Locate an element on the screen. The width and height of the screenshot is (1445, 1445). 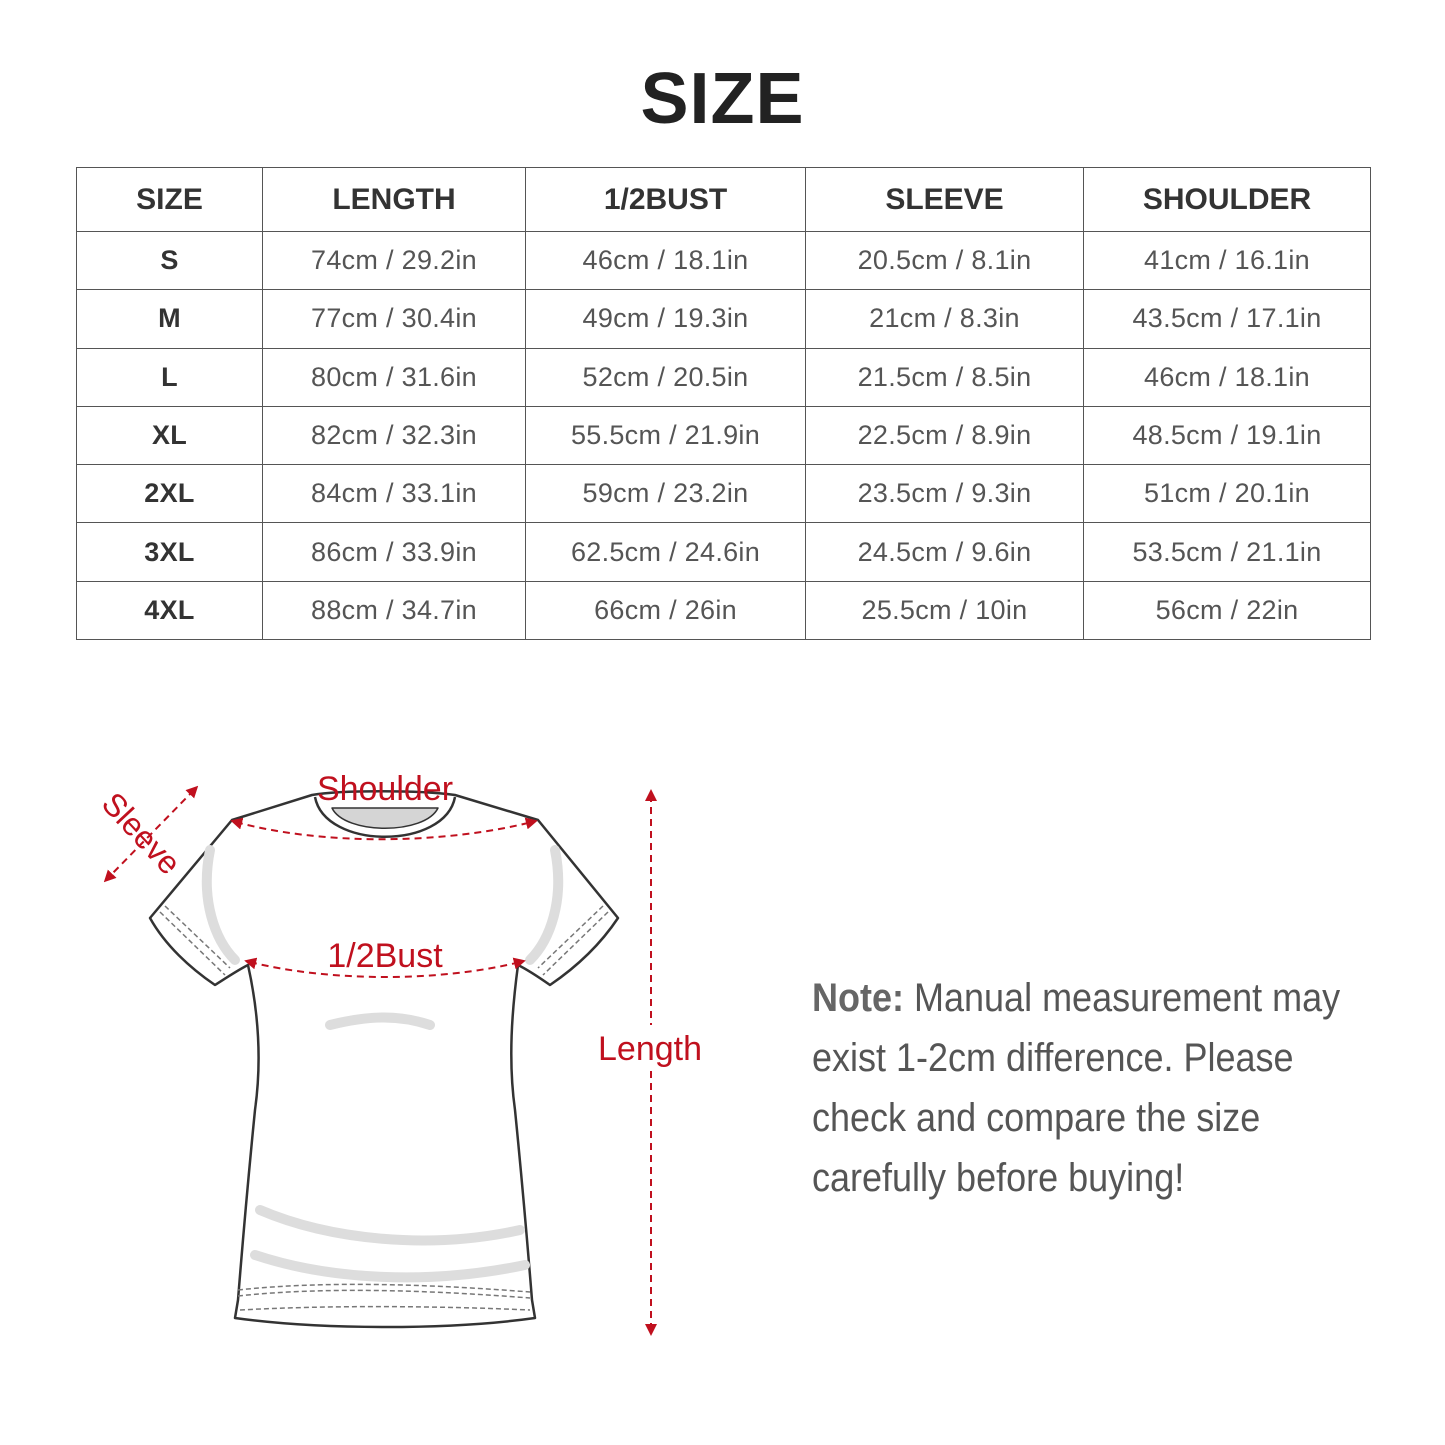
note-label: Note: is located at coordinates (858, 998).